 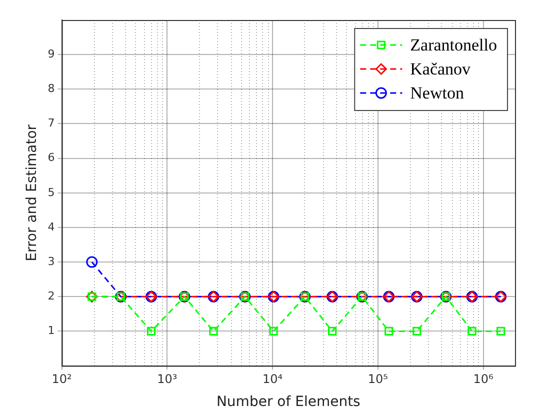 I want to click on x-tick-label: 10³, so click(x=167, y=379).